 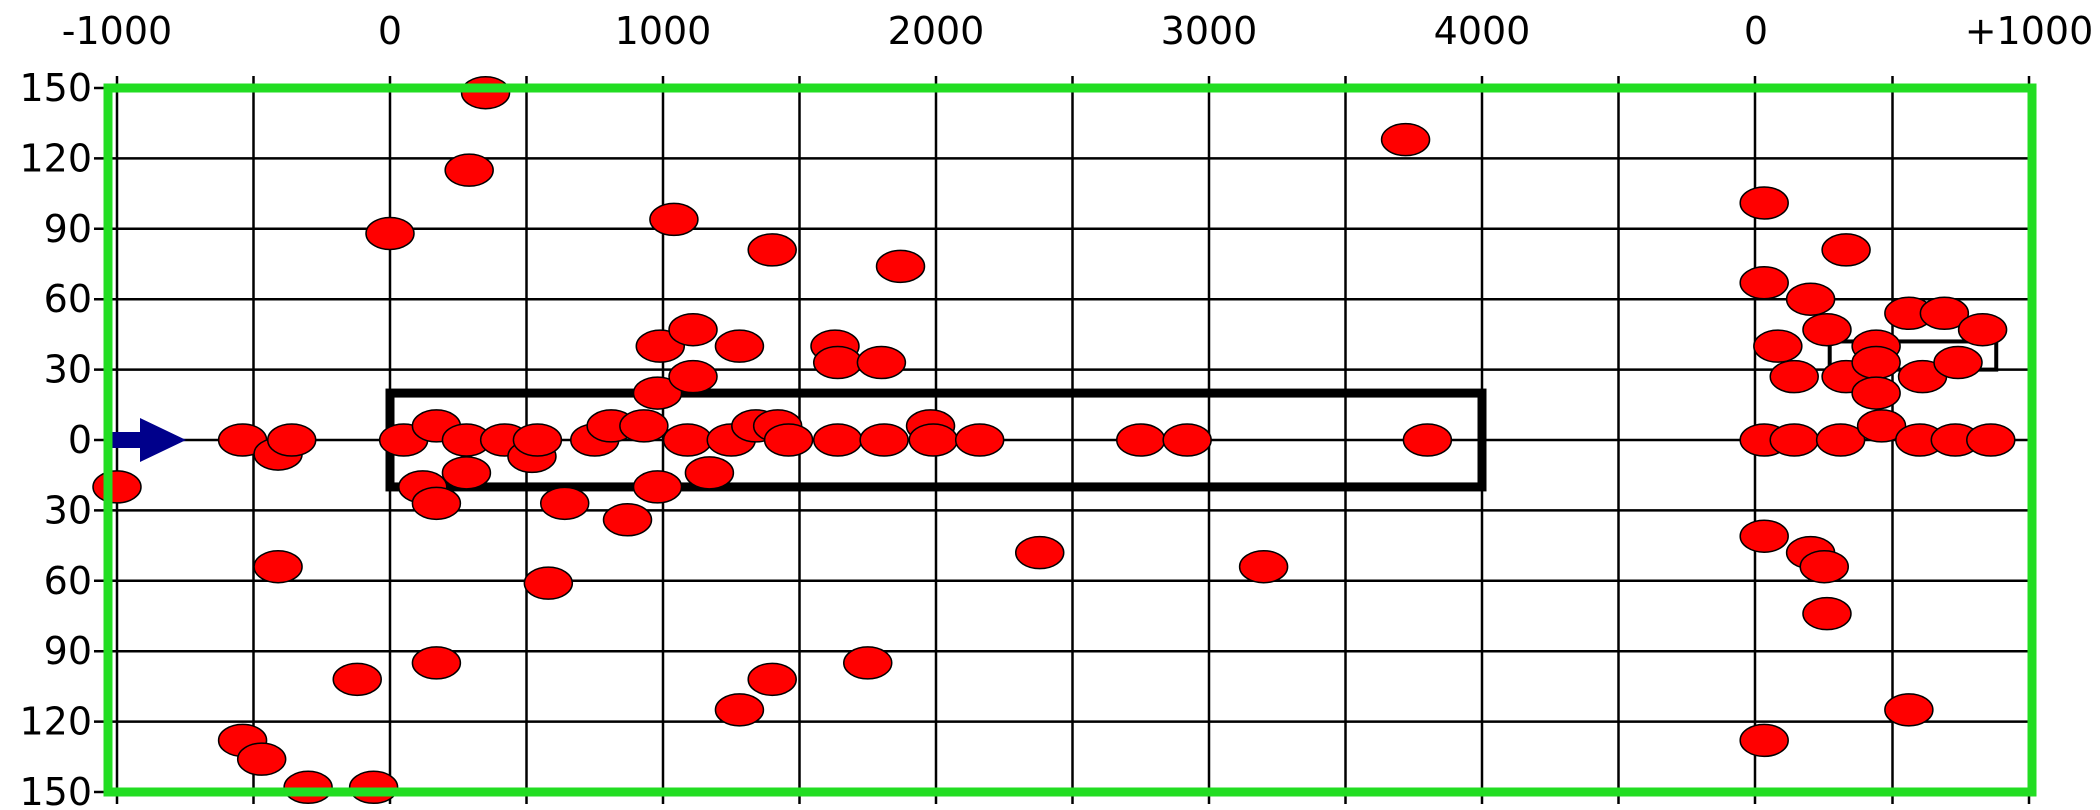 I want to click on x-tick-label: 2000, so click(x=936, y=31).